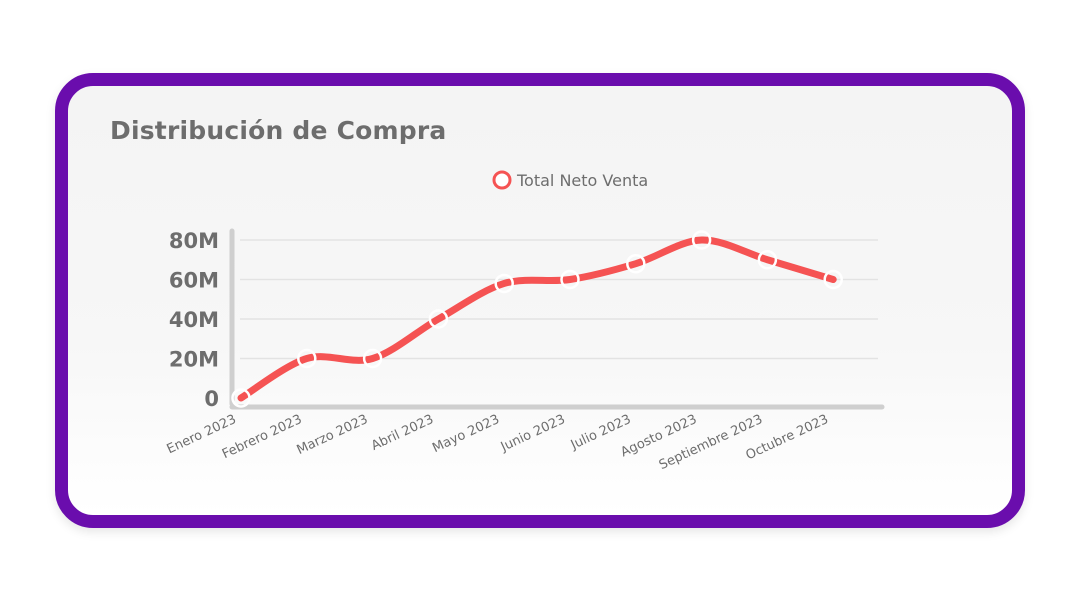 Image resolution: width=1080 pixels, height=603 pixels. What do you see at coordinates (194, 281) in the screenshot?
I see `y-tick-label: 60M` at bounding box center [194, 281].